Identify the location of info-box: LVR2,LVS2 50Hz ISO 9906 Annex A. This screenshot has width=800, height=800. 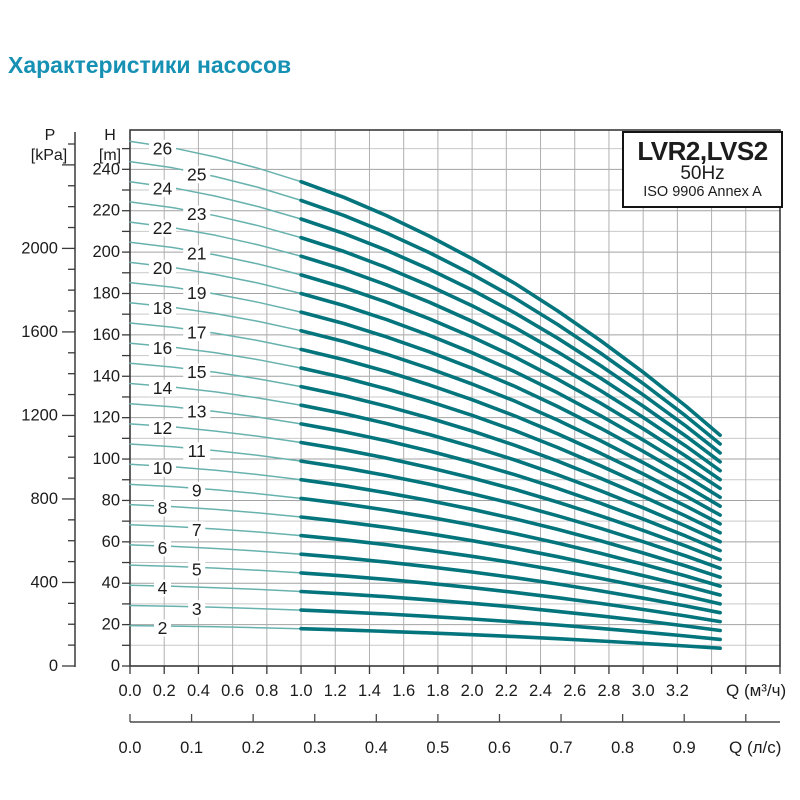
(702, 169).